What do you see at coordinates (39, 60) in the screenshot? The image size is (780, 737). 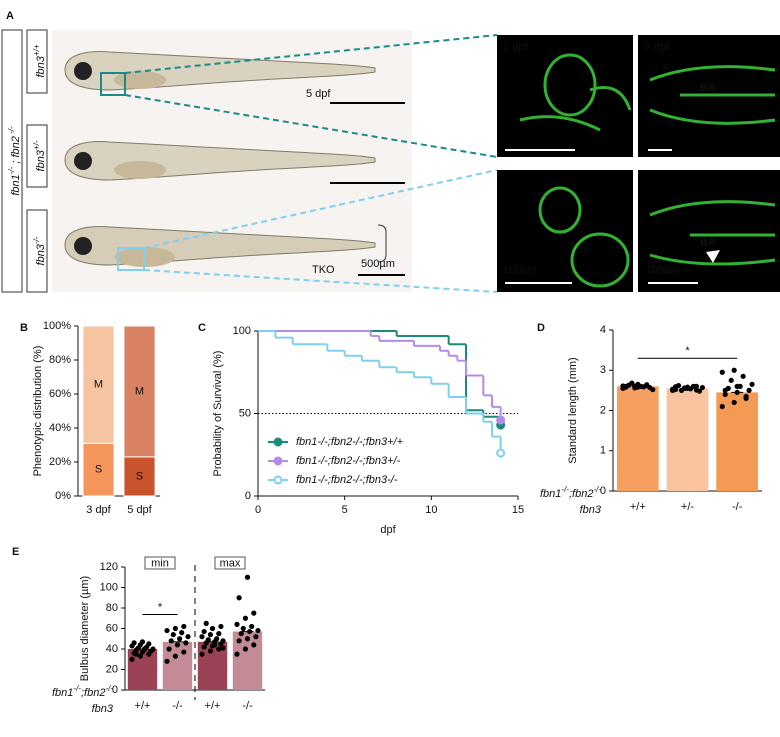 I see `row-label: fbn3+/+` at bounding box center [39, 60].